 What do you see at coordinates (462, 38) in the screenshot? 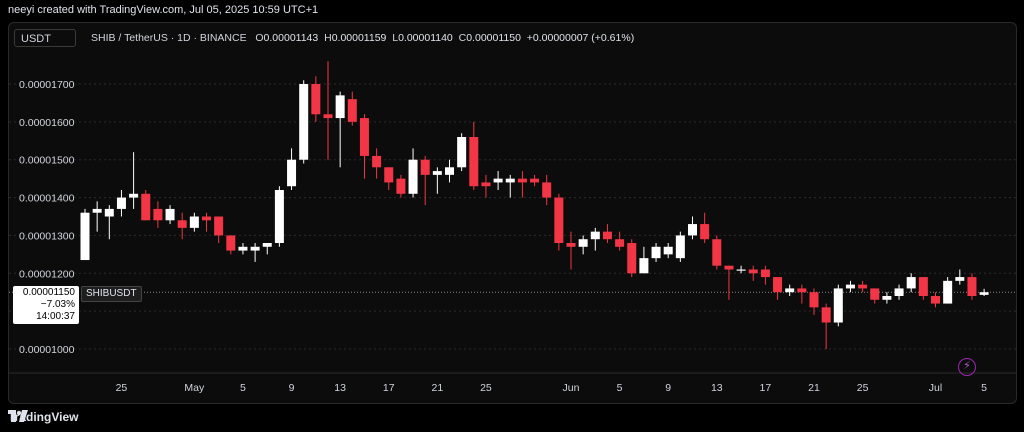
I see `close-label: C` at bounding box center [462, 38].